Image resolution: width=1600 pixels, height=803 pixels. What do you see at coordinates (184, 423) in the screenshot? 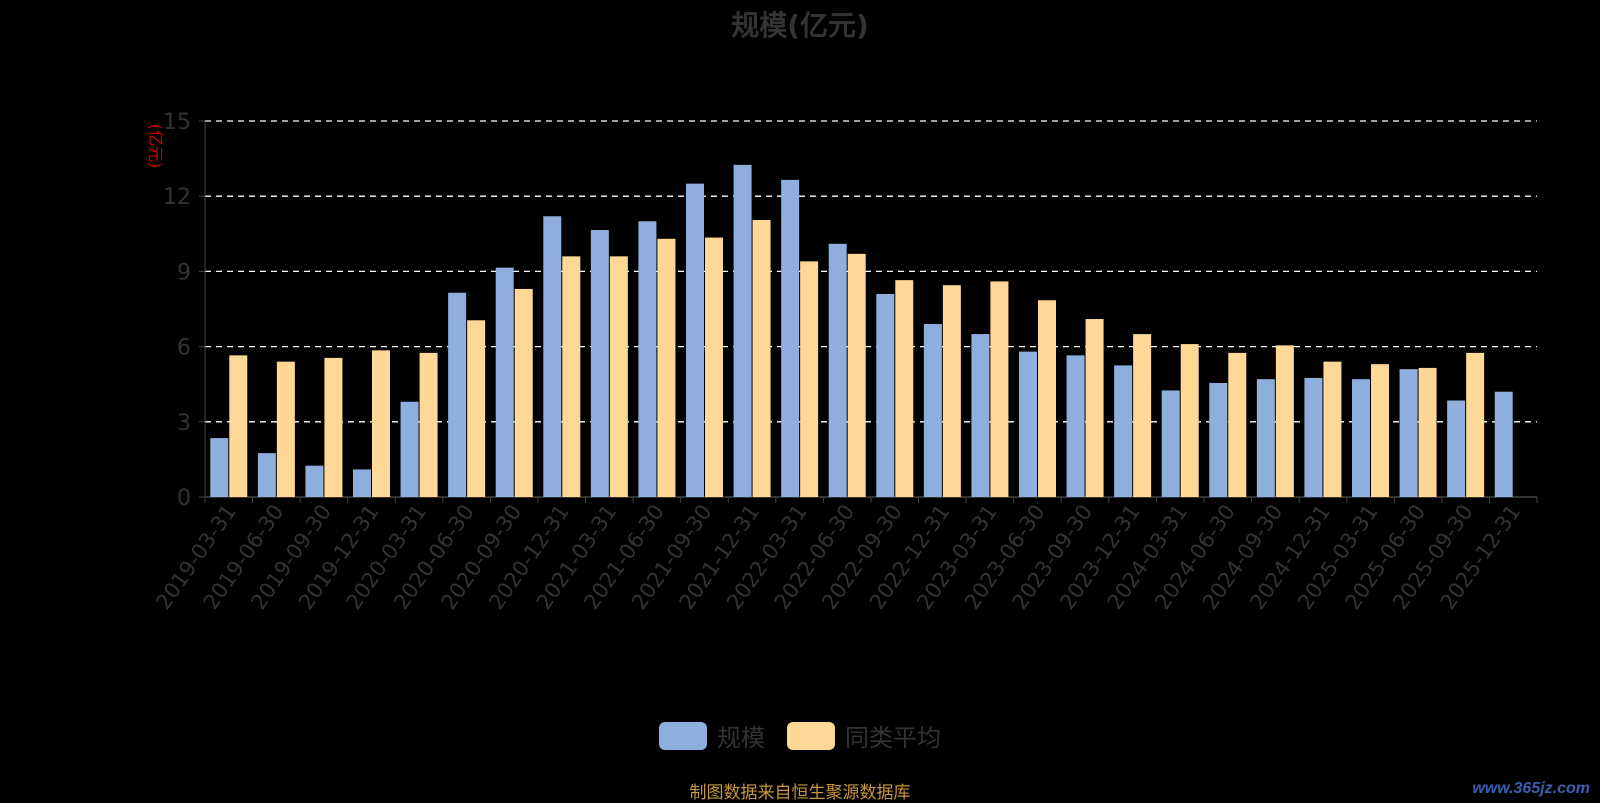
I see `y-tick-label: 3` at bounding box center [184, 423].